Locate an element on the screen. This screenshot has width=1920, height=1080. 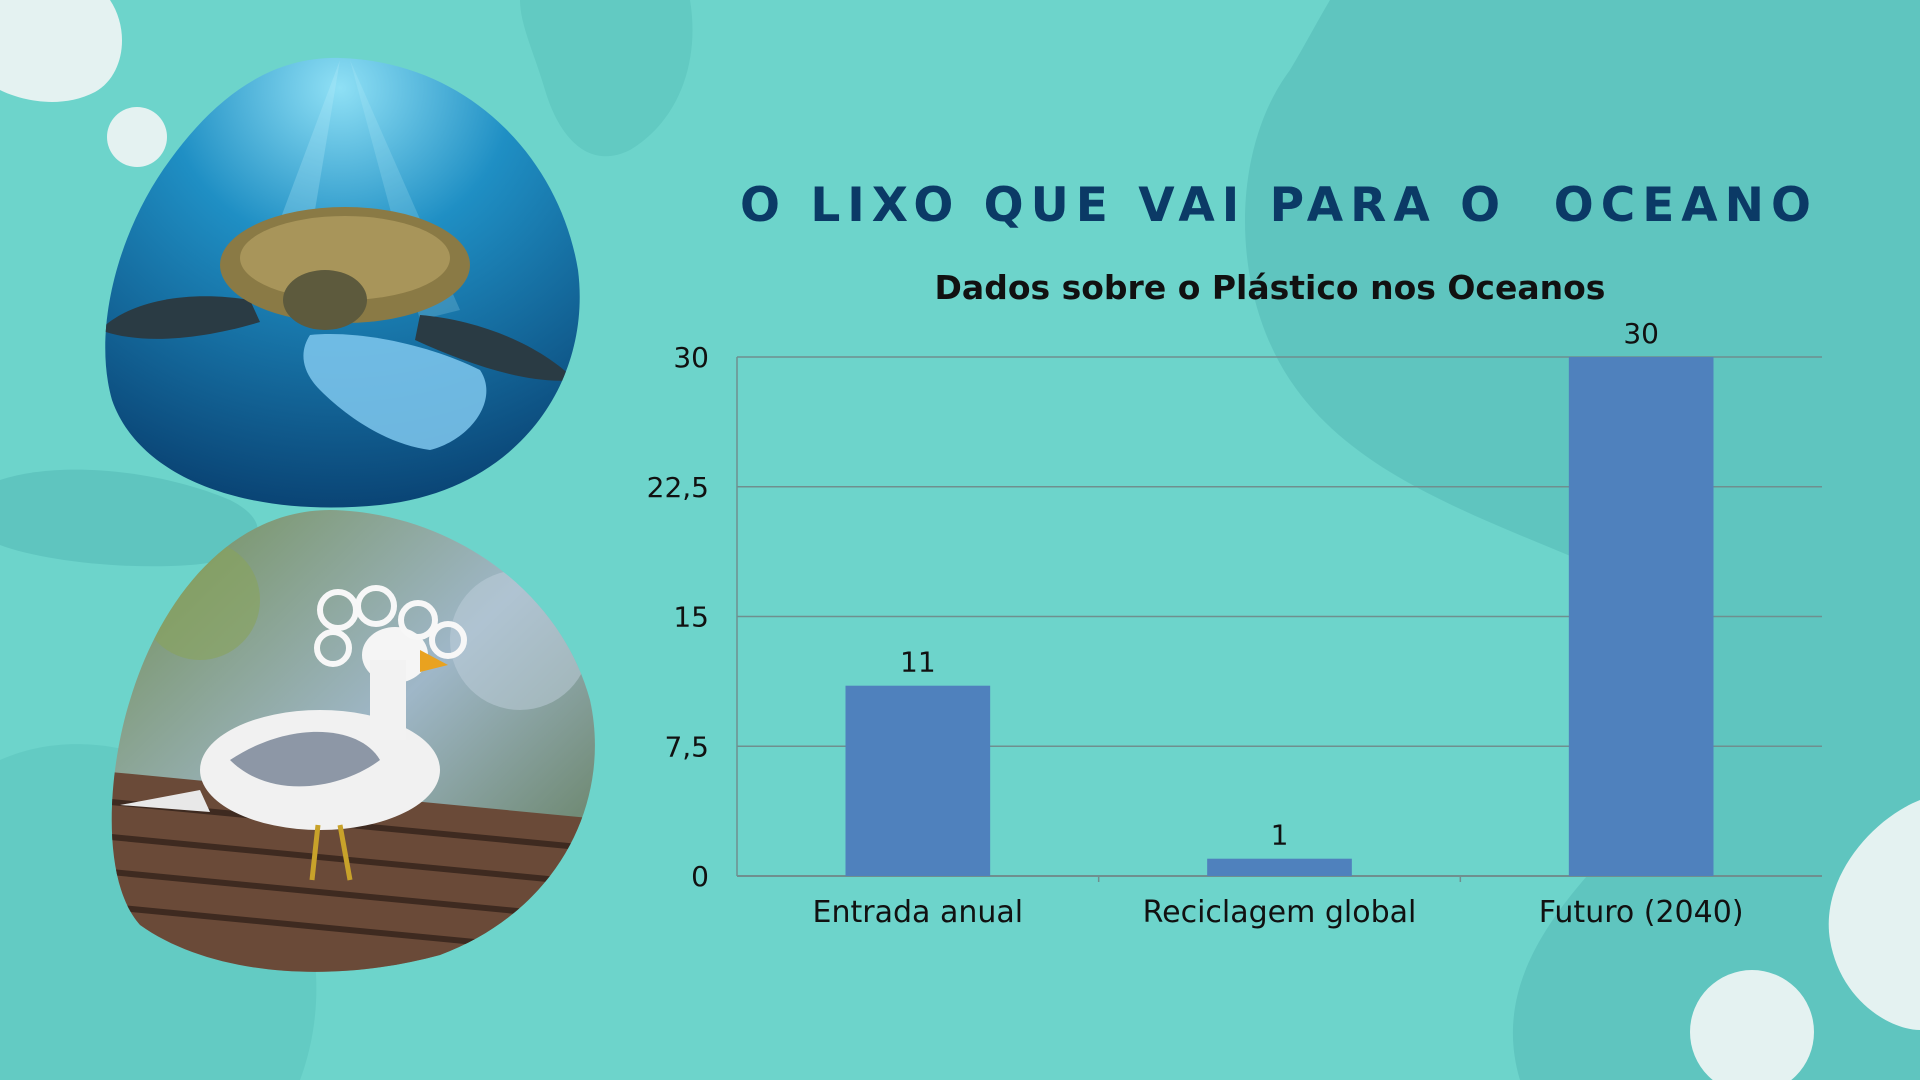
data-label: 11 is located at coordinates (918, 662).